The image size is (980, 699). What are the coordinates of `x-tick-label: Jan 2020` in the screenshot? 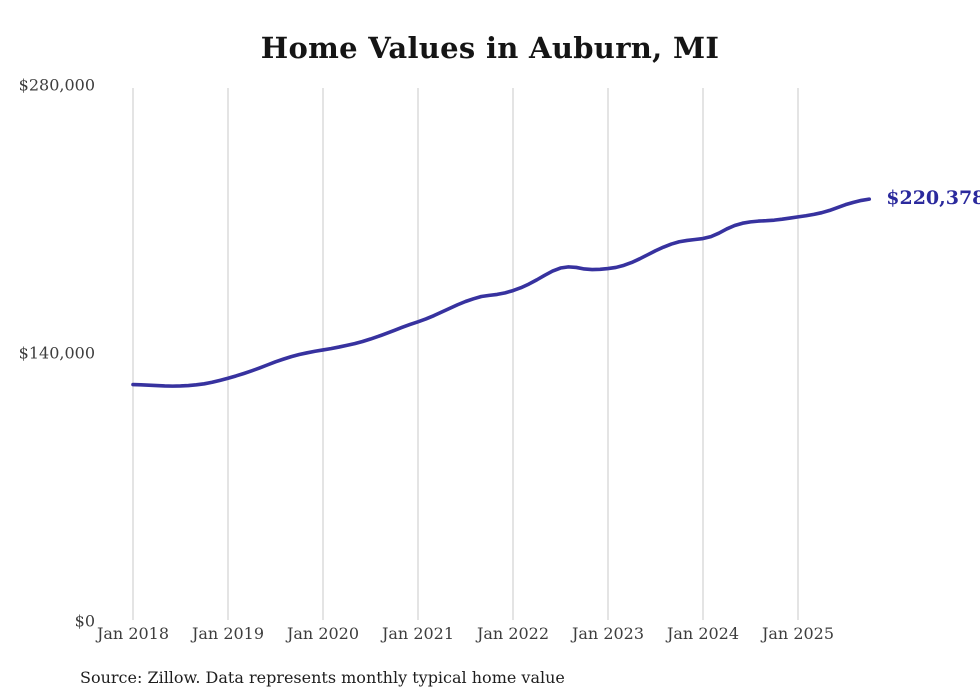 It's located at (322, 633).